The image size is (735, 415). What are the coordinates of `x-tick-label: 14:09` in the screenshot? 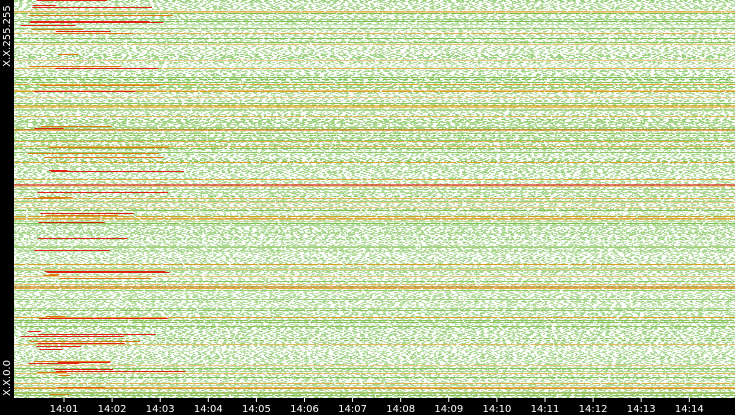 It's located at (448, 409).